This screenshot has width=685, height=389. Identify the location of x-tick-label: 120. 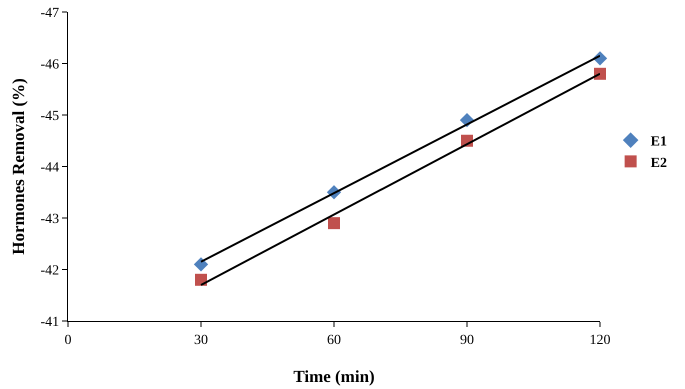
(600, 340).